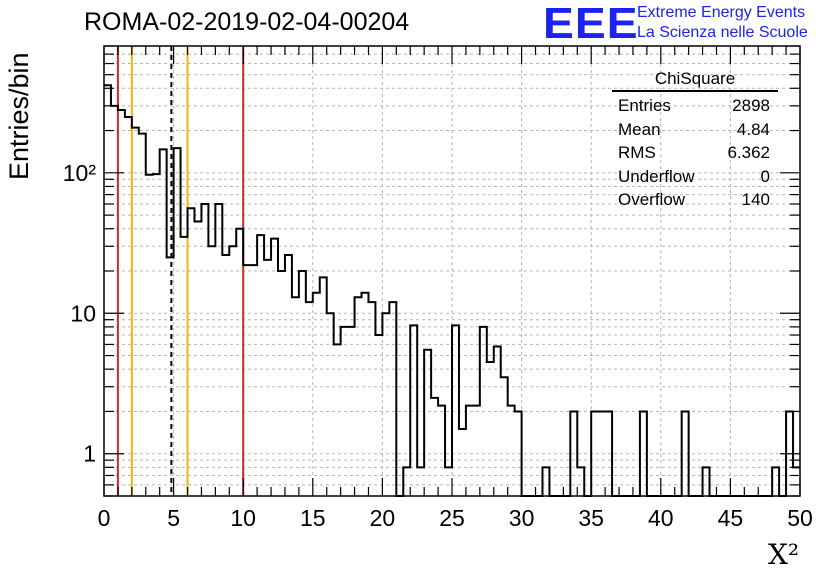  What do you see at coordinates (173, 518) in the screenshot?
I see `x-tick-label: 5` at bounding box center [173, 518].